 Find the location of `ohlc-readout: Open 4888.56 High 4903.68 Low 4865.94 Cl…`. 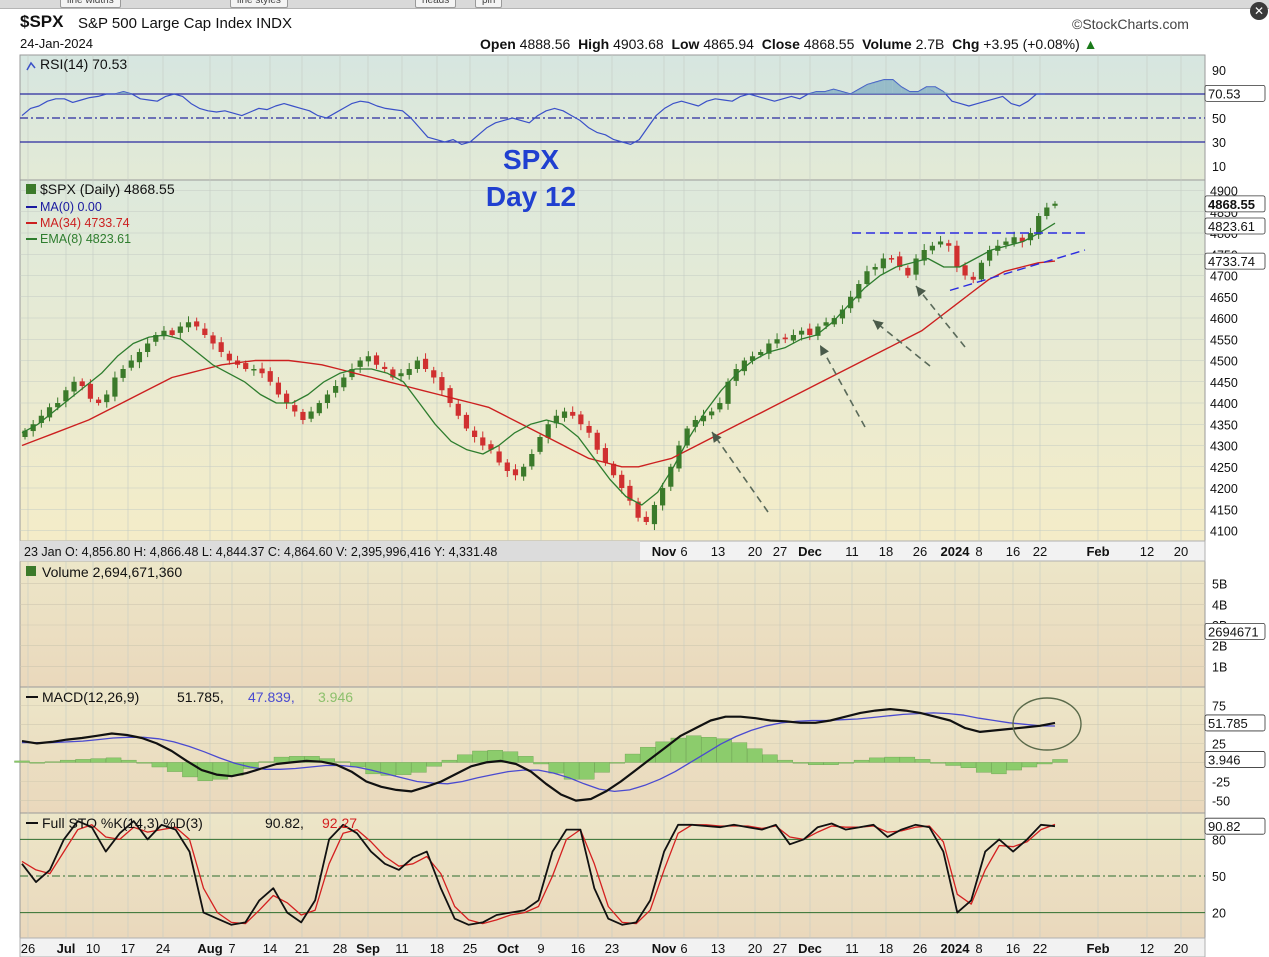

ohlc-readout: Open 4888.56 High 4903.68 Low 4865.94 Cl… is located at coordinates (789, 44).